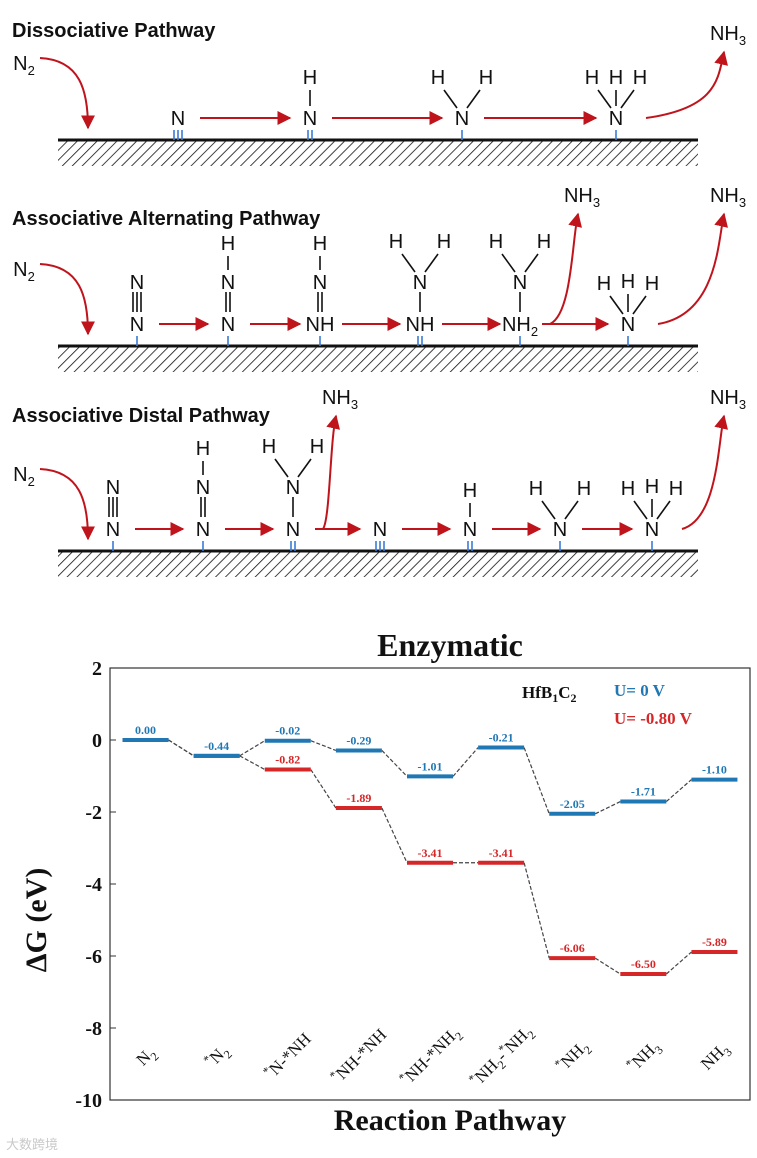 Image resolution: width=757 pixels, height=1158 pixels. Describe the element at coordinates (714, 942) in the screenshot. I see `energy-value-label: -5.89` at that location.